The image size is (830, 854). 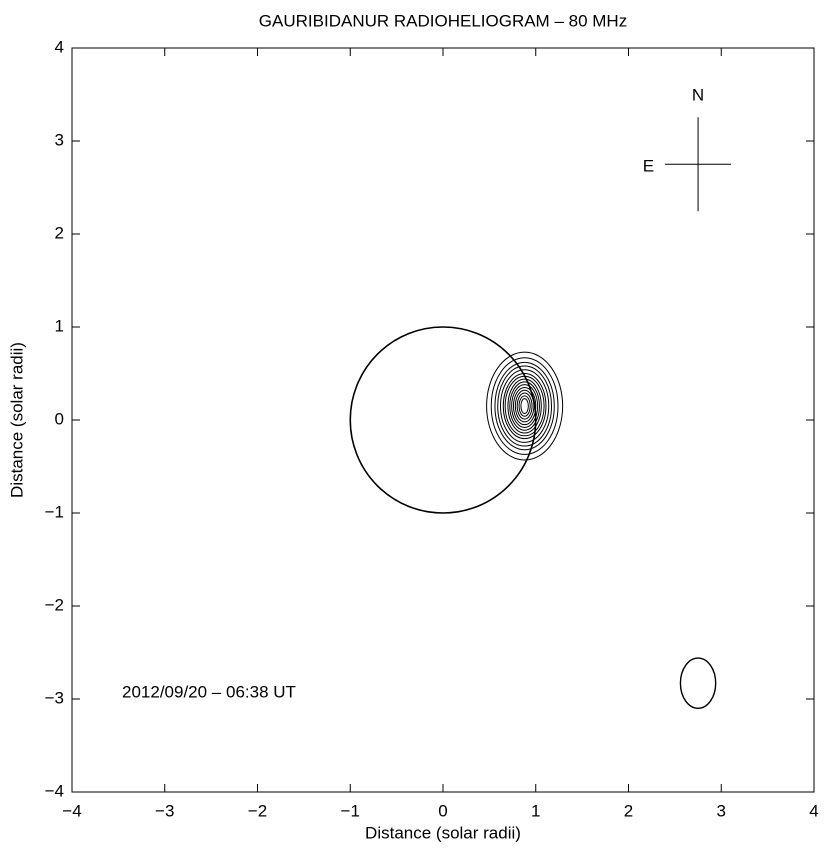 What do you see at coordinates (535, 810) in the screenshot?
I see `x-tick-label: 1` at bounding box center [535, 810].